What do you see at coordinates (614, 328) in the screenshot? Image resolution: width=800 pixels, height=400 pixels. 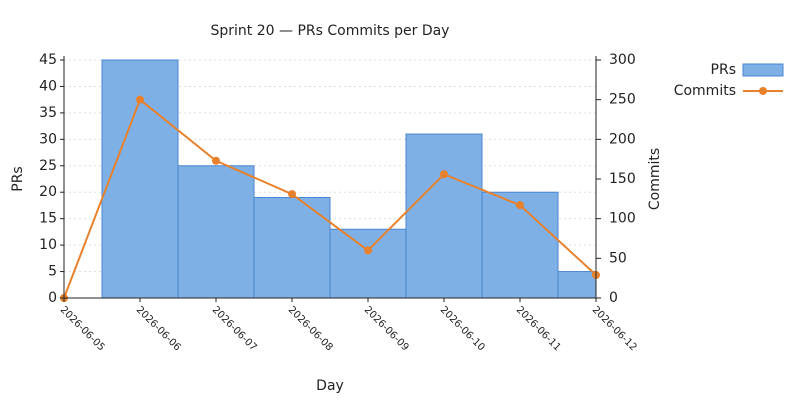 I see `x-tick-label: 2026-06-12` at bounding box center [614, 328].